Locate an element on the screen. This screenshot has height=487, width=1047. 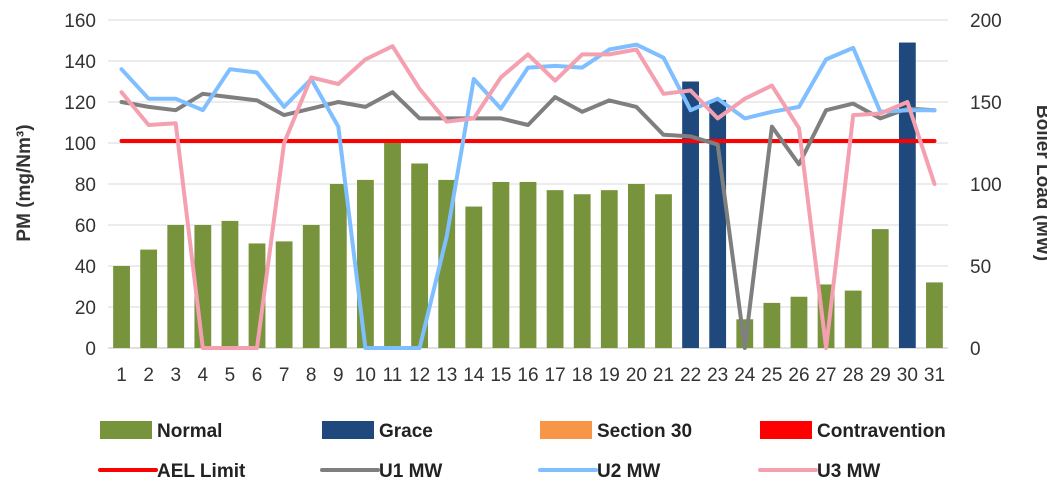
legend-item-contravention: Contravention is located at coordinates (853, 431).